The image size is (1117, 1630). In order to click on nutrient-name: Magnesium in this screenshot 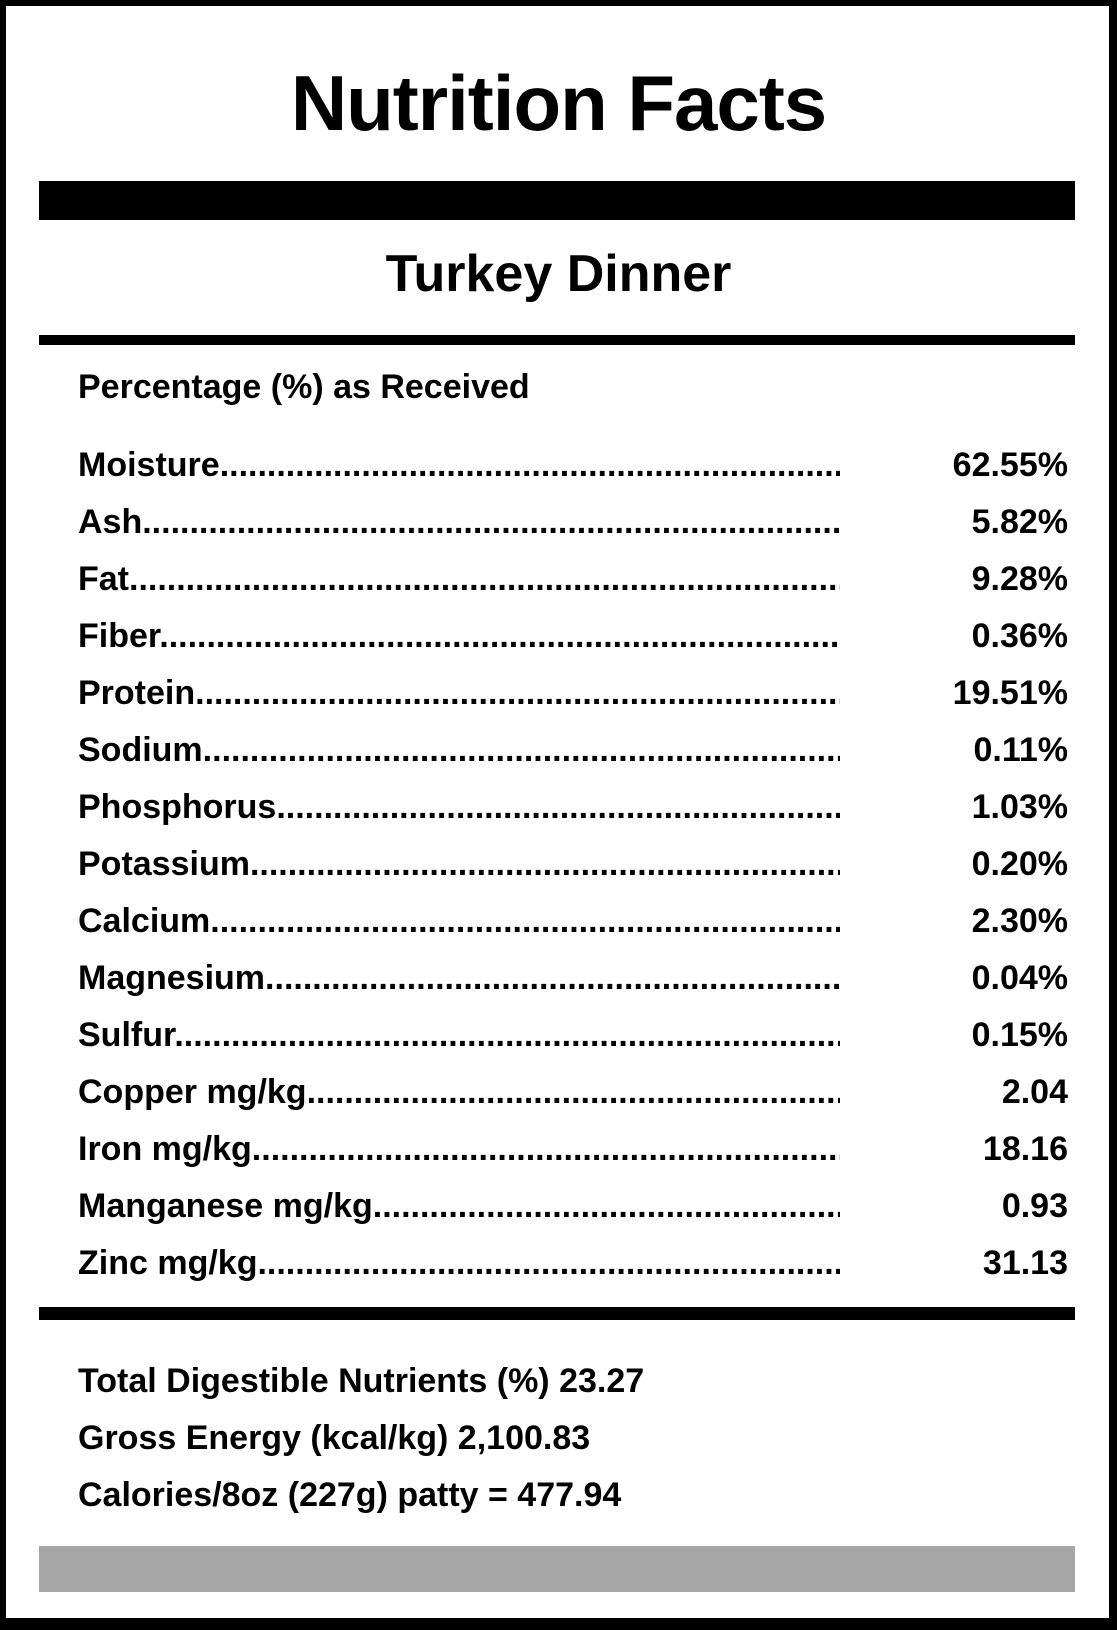, I will do `click(172, 978)`.